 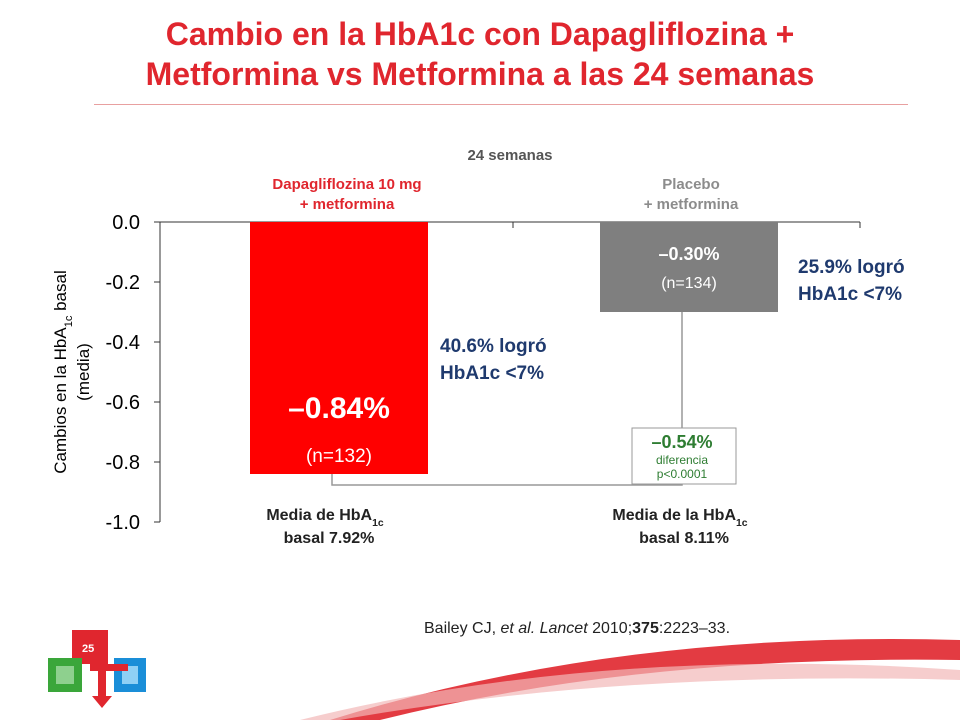 I want to click on citation-journal: Lancet, so click(x=563, y=628).